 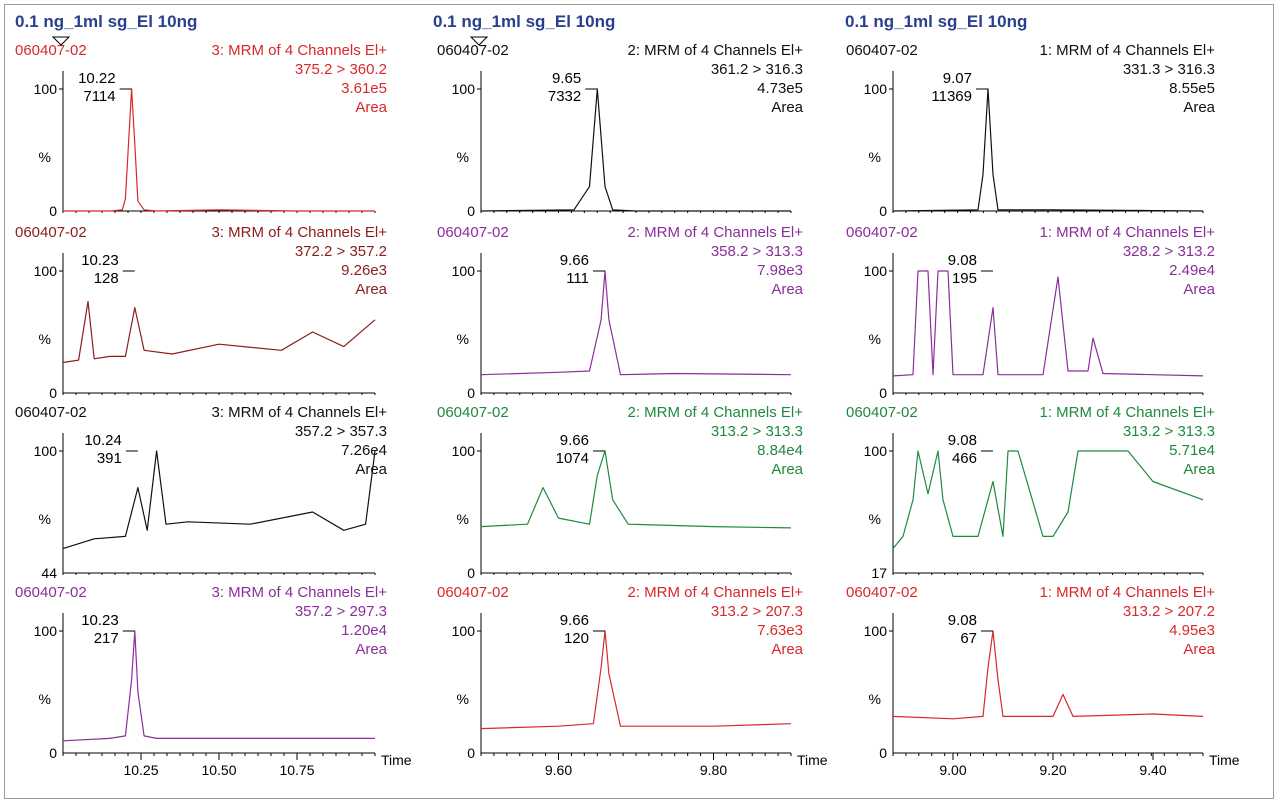 I want to click on peak-area-label: 195, so click(x=964, y=278).